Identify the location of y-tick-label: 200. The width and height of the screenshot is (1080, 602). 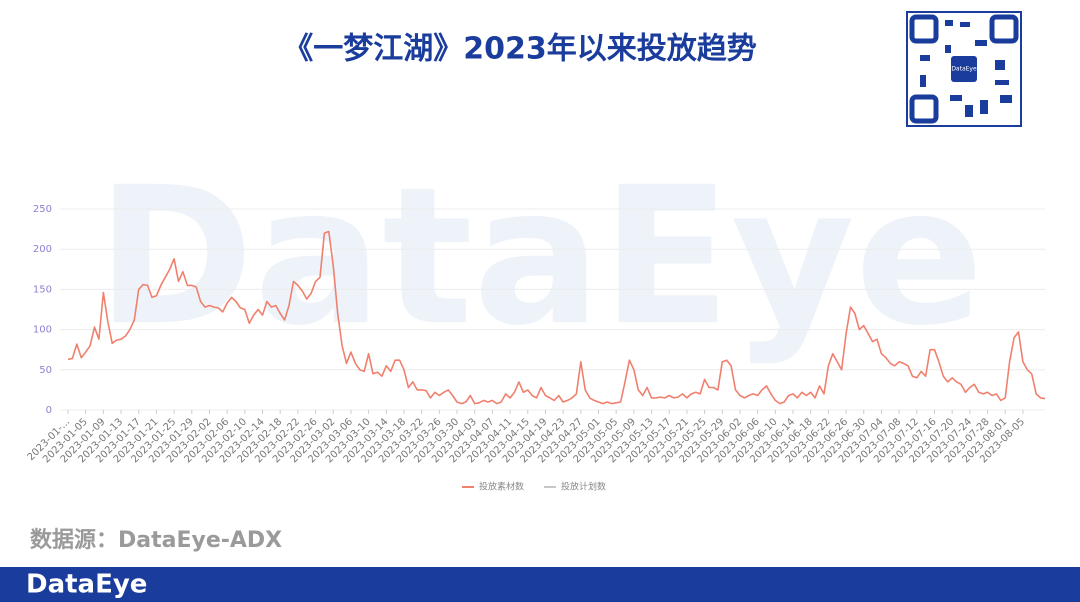
(42, 249).